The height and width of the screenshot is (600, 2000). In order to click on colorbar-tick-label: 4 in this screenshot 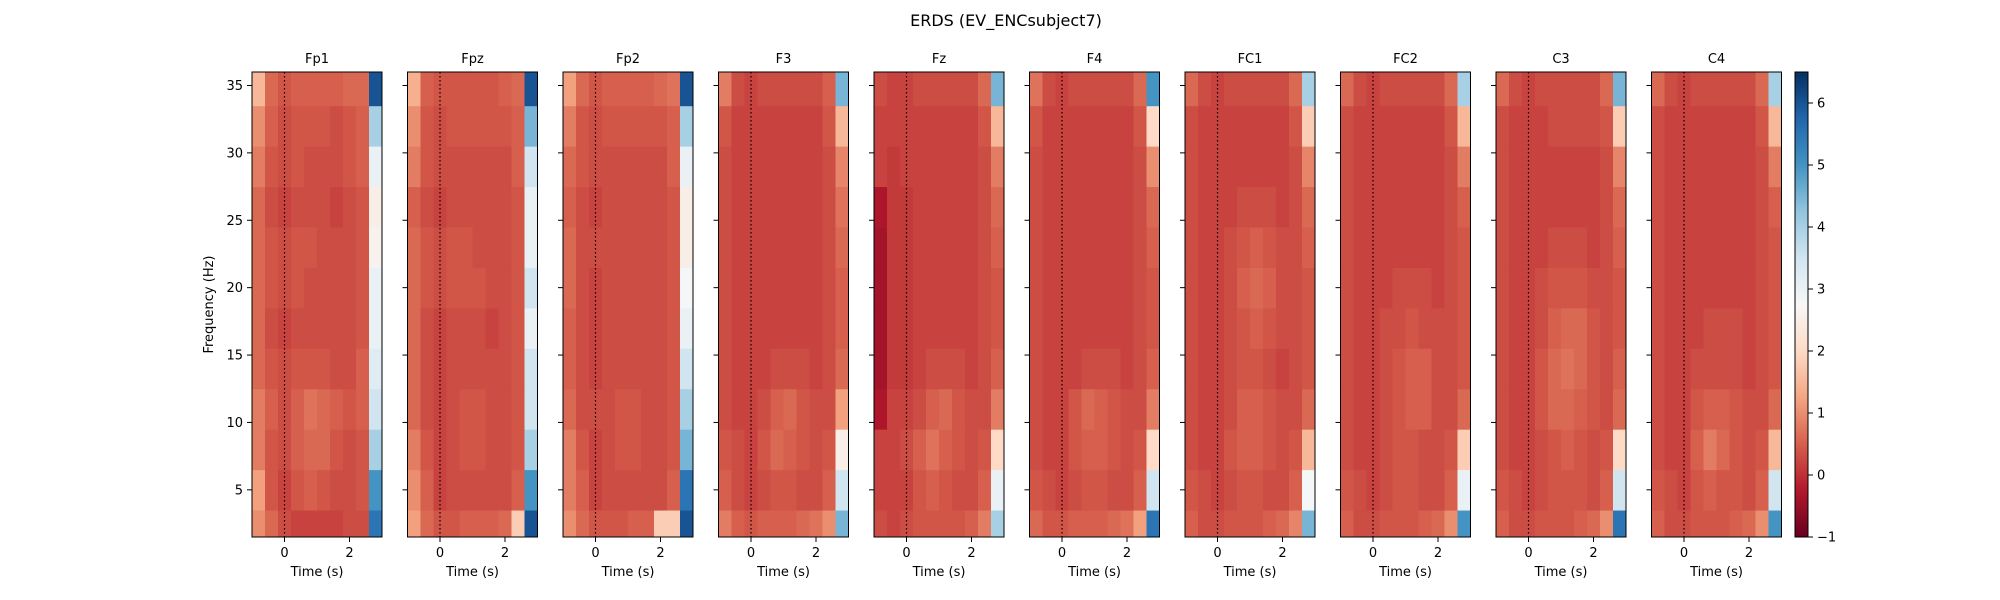, I will do `click(1821, 228)`.